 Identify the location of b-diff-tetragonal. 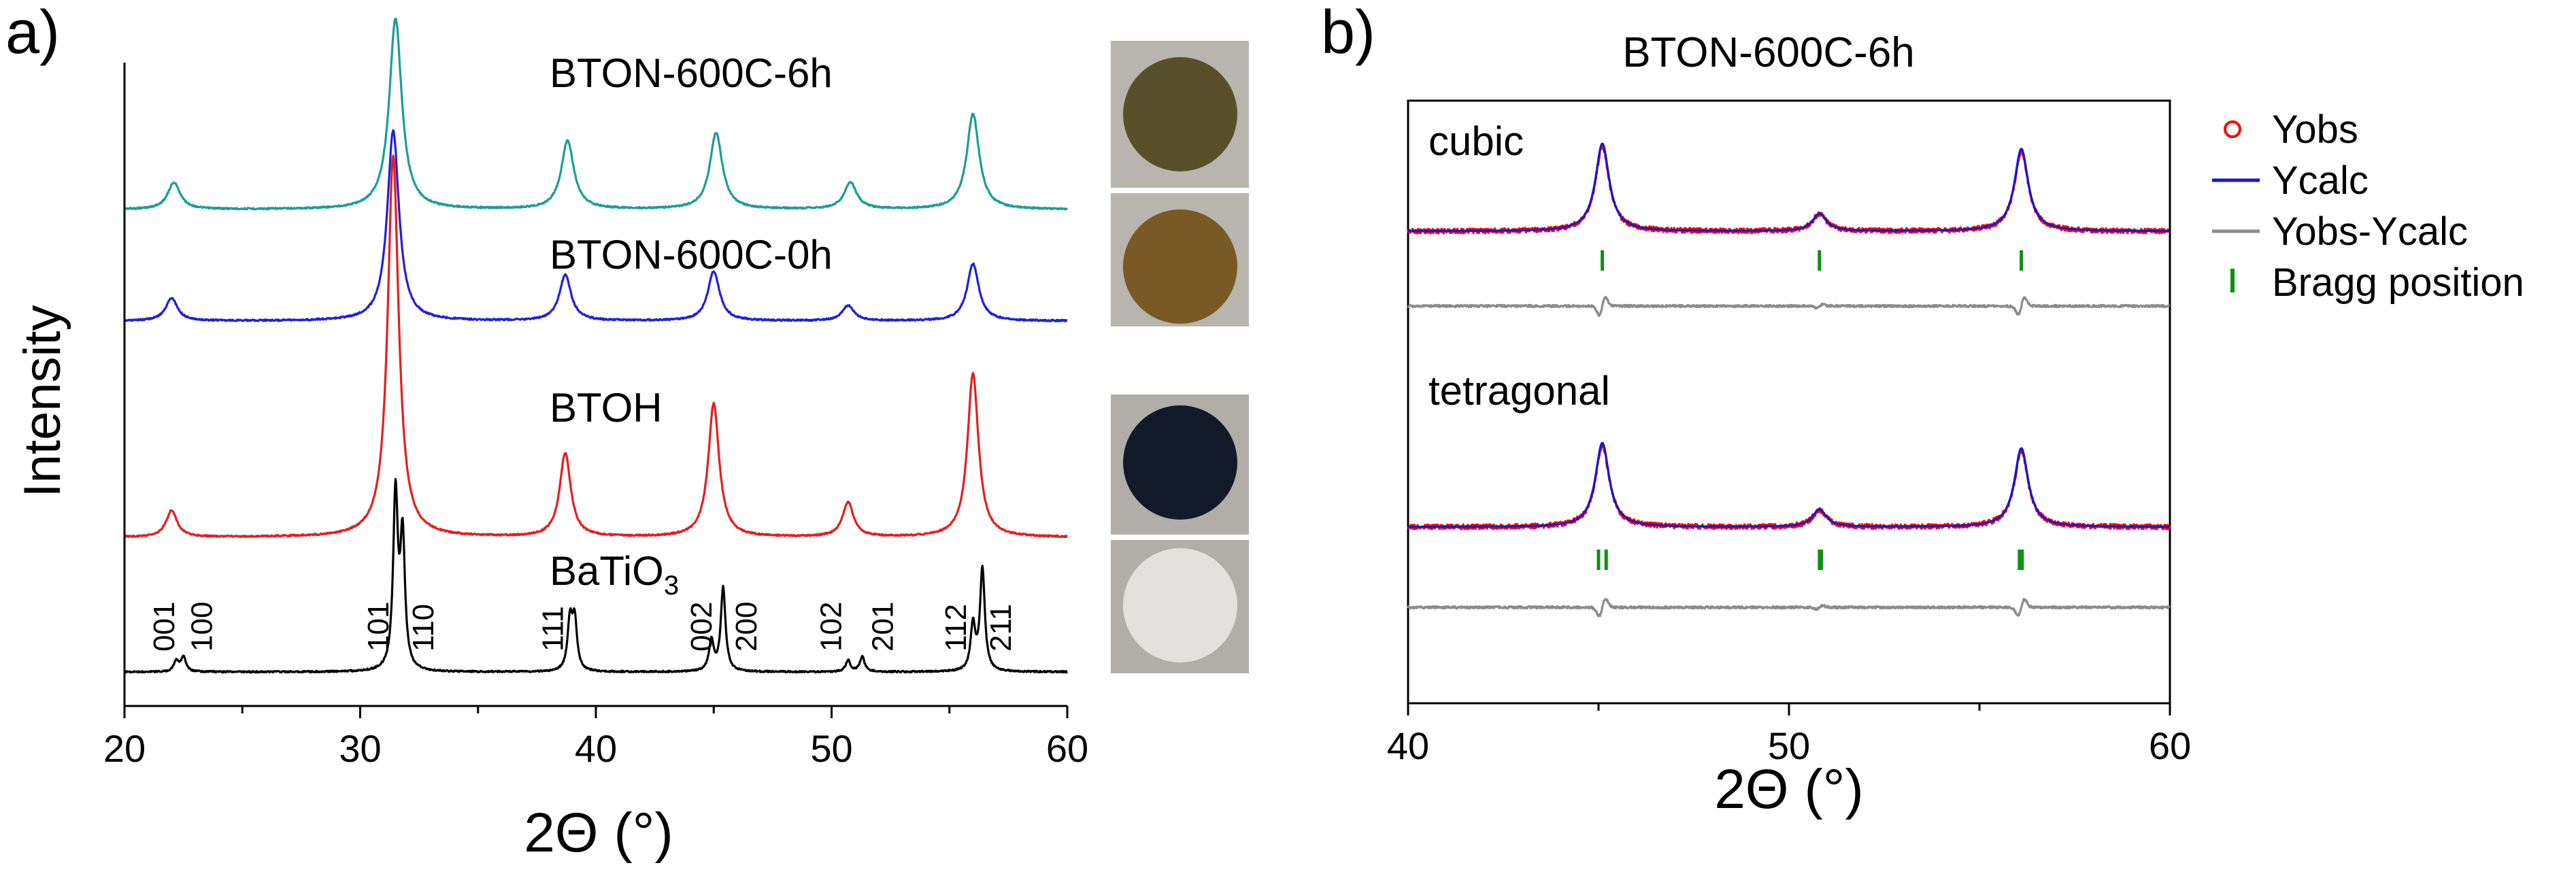
(1789, 608).